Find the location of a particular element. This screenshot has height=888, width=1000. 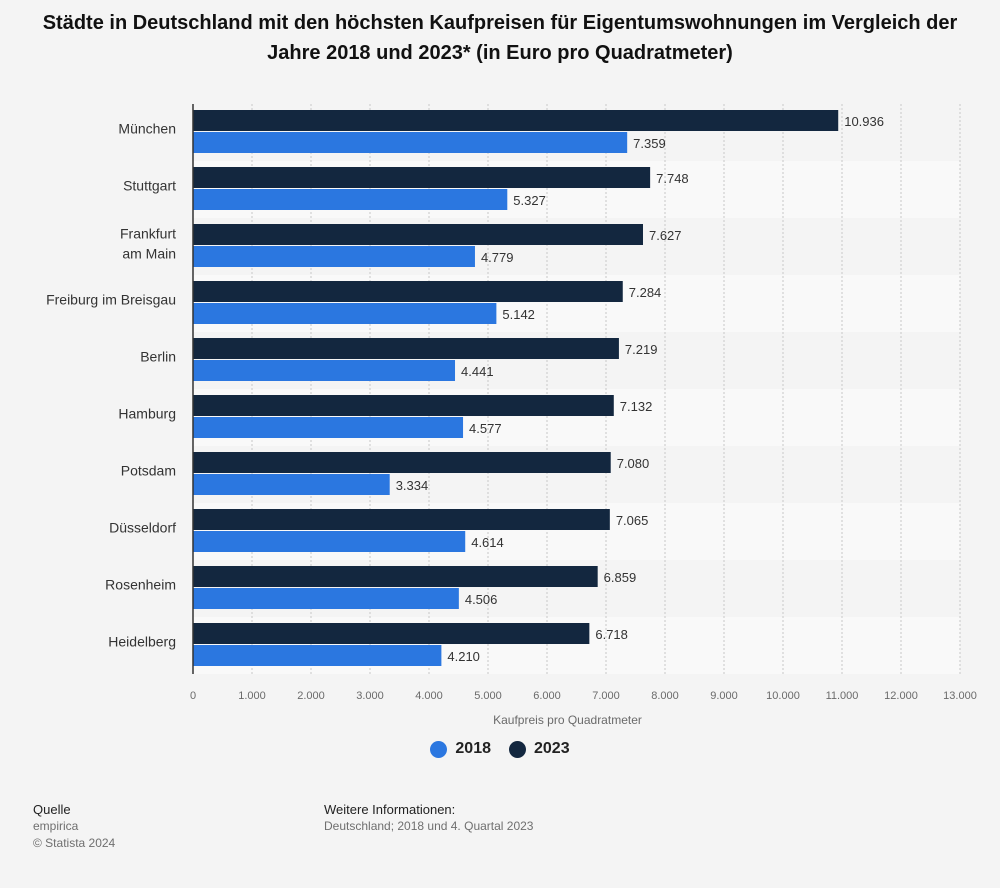

source-block: Quelle empirica © Statista 2024 is located at coordinates (74, 826).